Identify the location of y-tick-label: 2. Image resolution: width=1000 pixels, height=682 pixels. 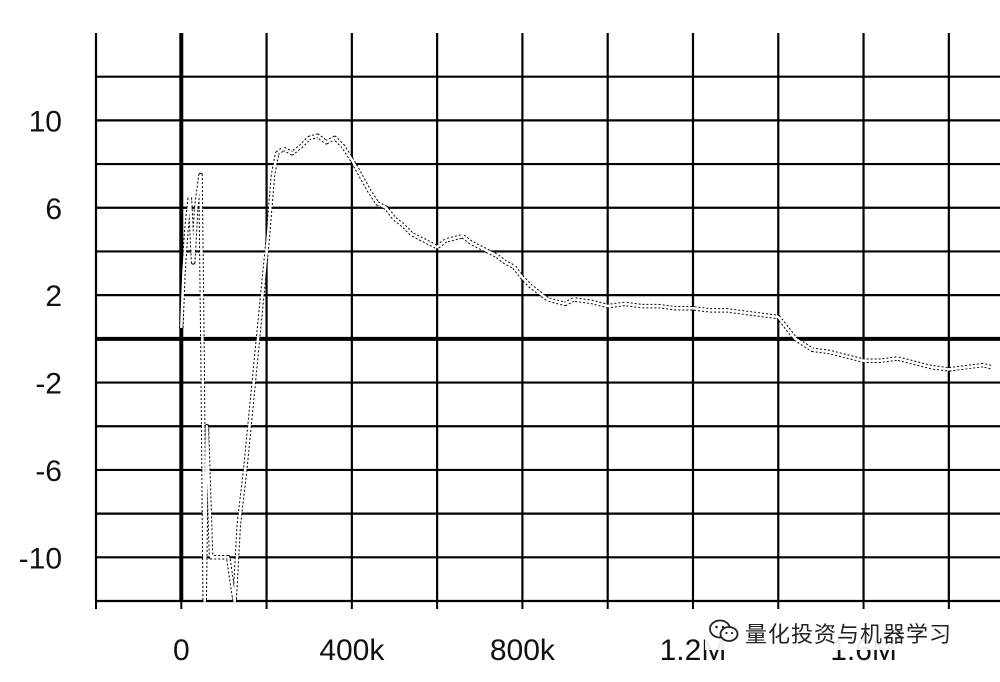
(53, 296).